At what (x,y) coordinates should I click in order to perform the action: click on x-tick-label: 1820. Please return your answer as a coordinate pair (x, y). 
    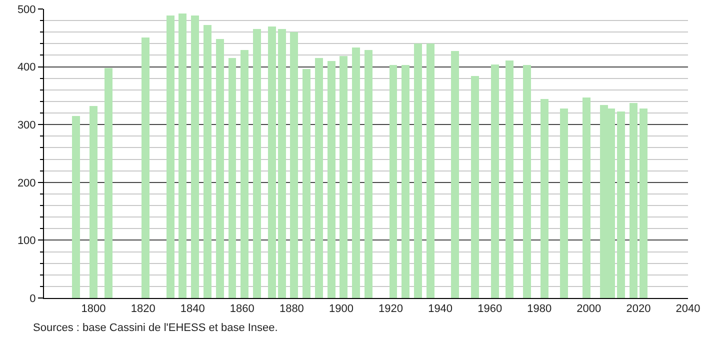
    Looking at the image, I should click on (143, 309).